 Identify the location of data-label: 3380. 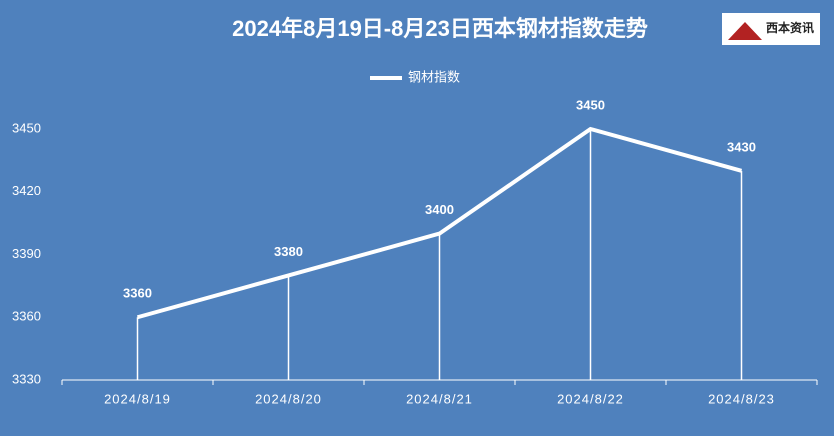
(288, 251).